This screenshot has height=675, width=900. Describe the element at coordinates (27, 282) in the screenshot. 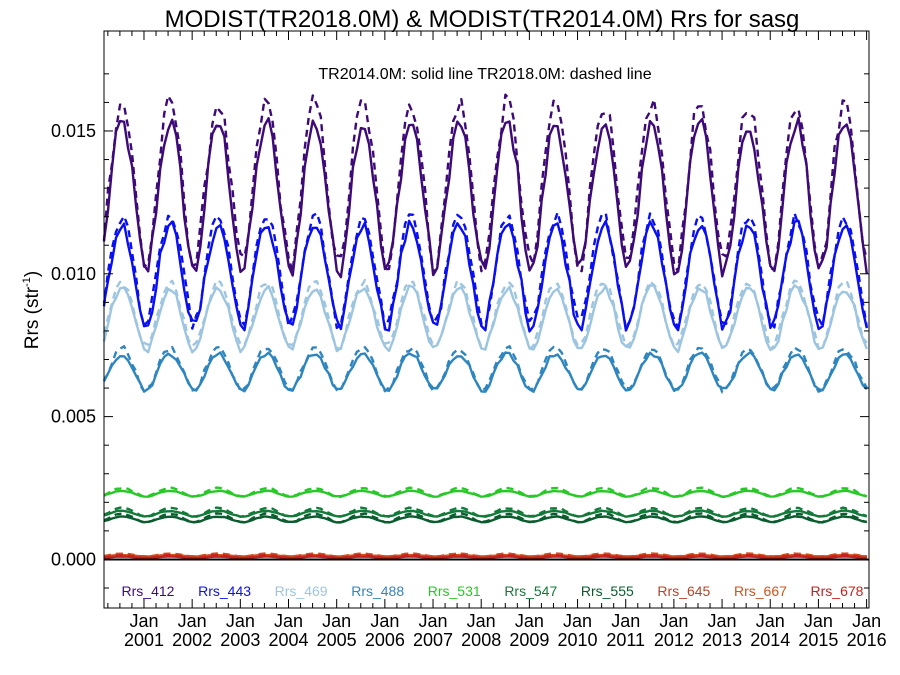

I see `y-axis-label-superscript: -1` at that location.